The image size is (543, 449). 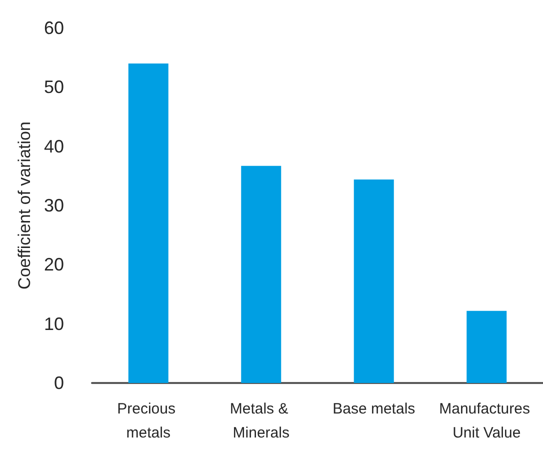 I want to click on x-tick-label: Manufactures Unit Value, so click(x=486, y=421).